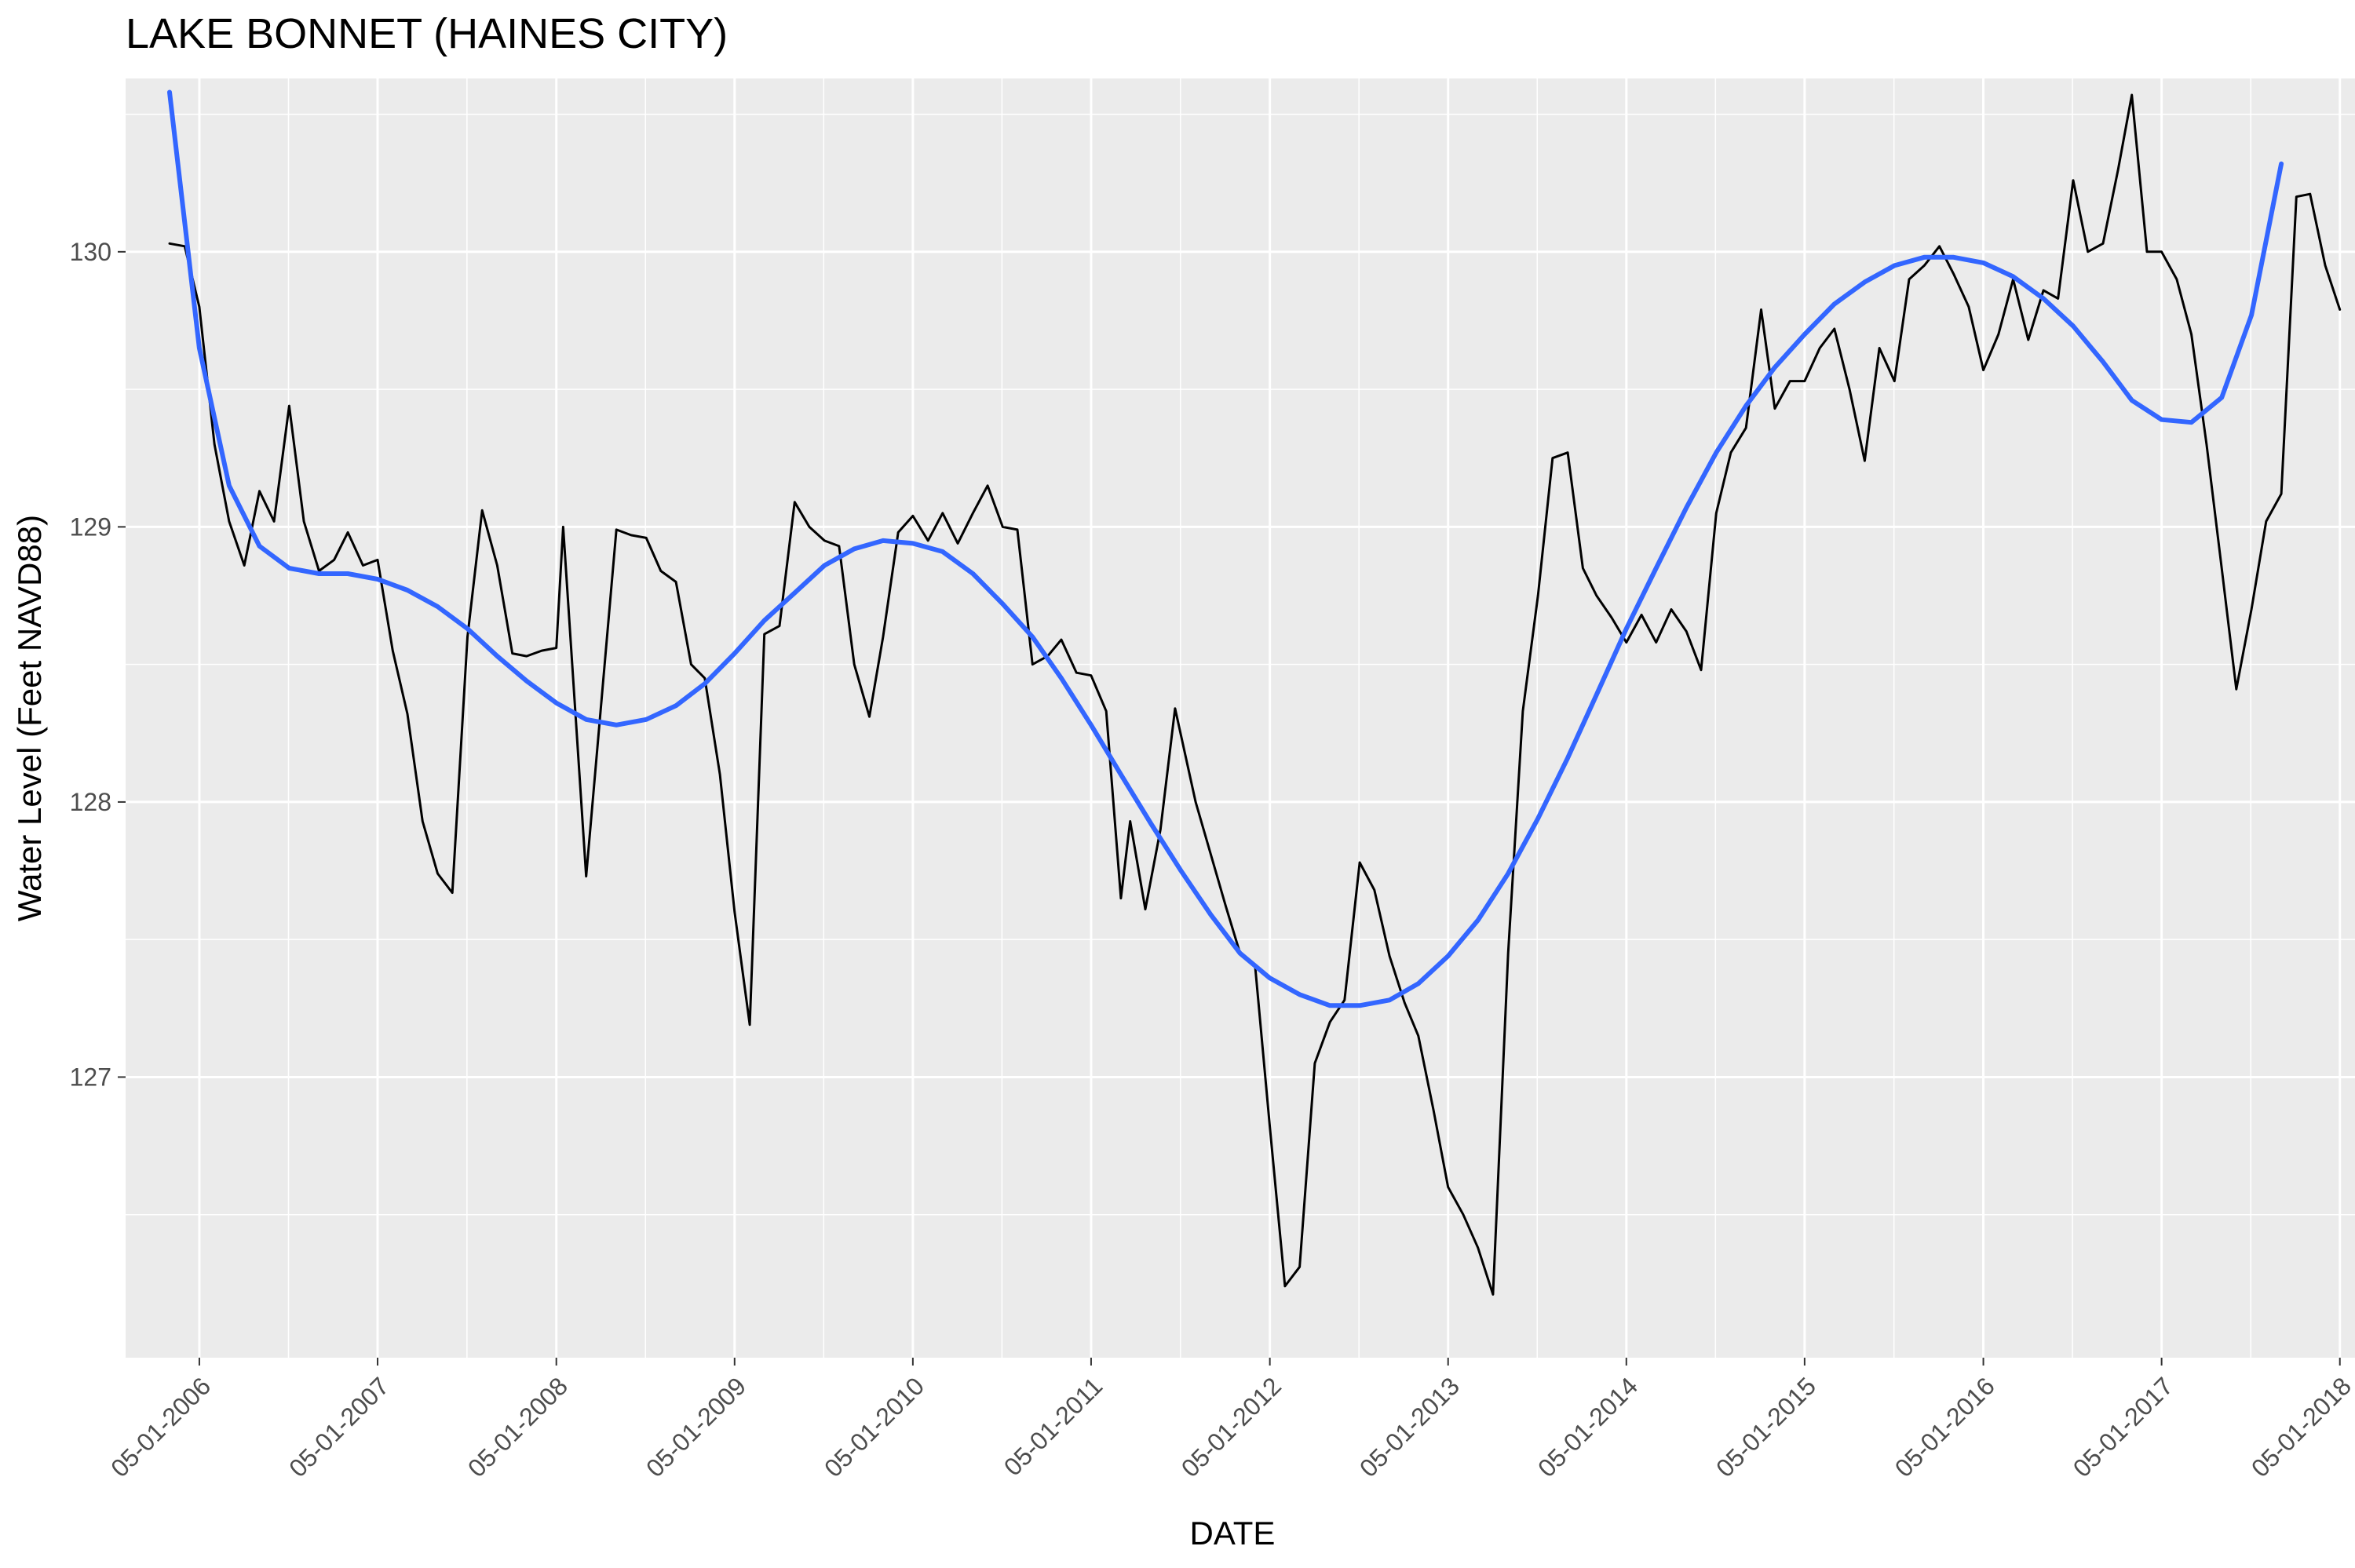  What do you see at coordinates (517, 1427) in the screenshot?
I see `x-tick-label: 05-01-2008` at bounding box center [517, 1427].